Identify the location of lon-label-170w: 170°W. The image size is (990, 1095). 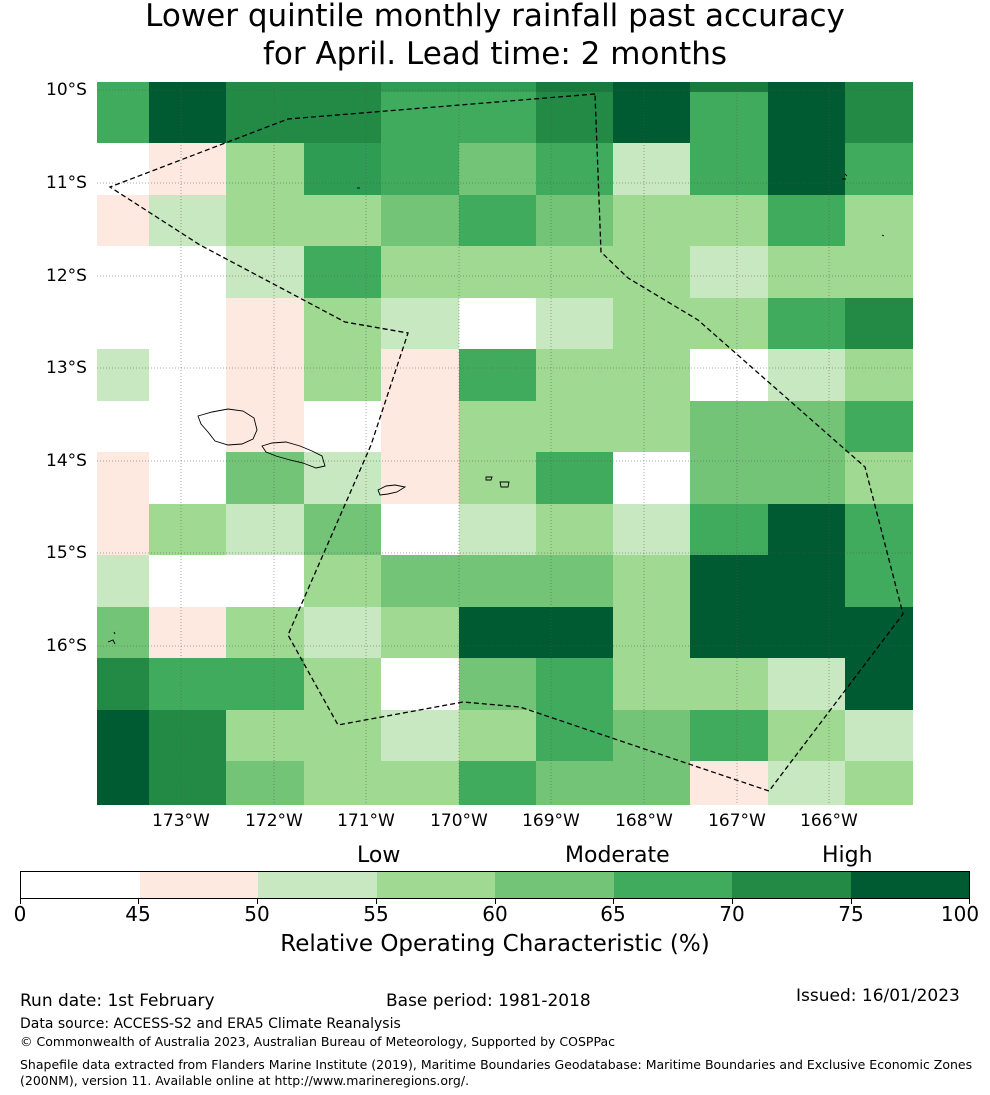
(459, 821).